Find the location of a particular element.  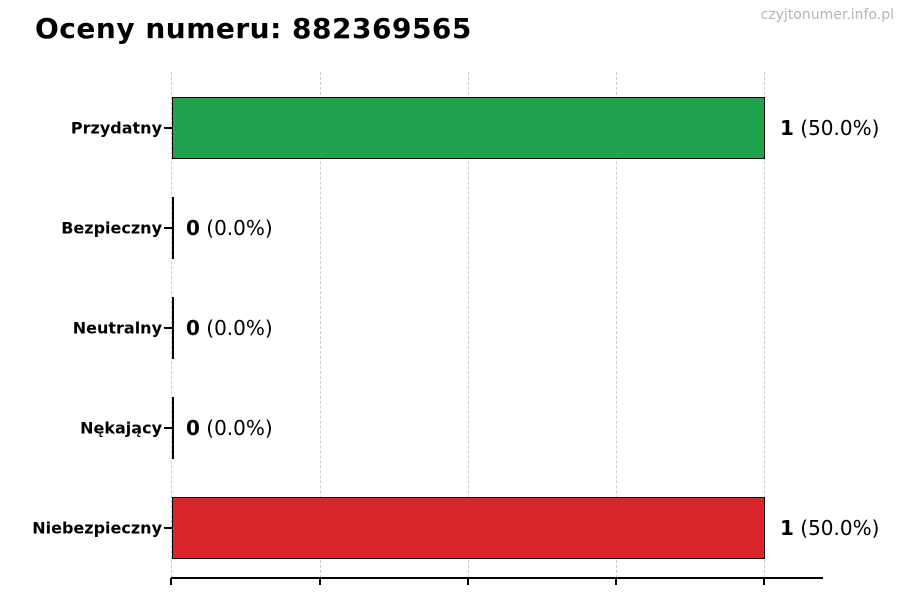

category-label-bezpieczny: Bezpieczny is located at coordinates (111, 228).